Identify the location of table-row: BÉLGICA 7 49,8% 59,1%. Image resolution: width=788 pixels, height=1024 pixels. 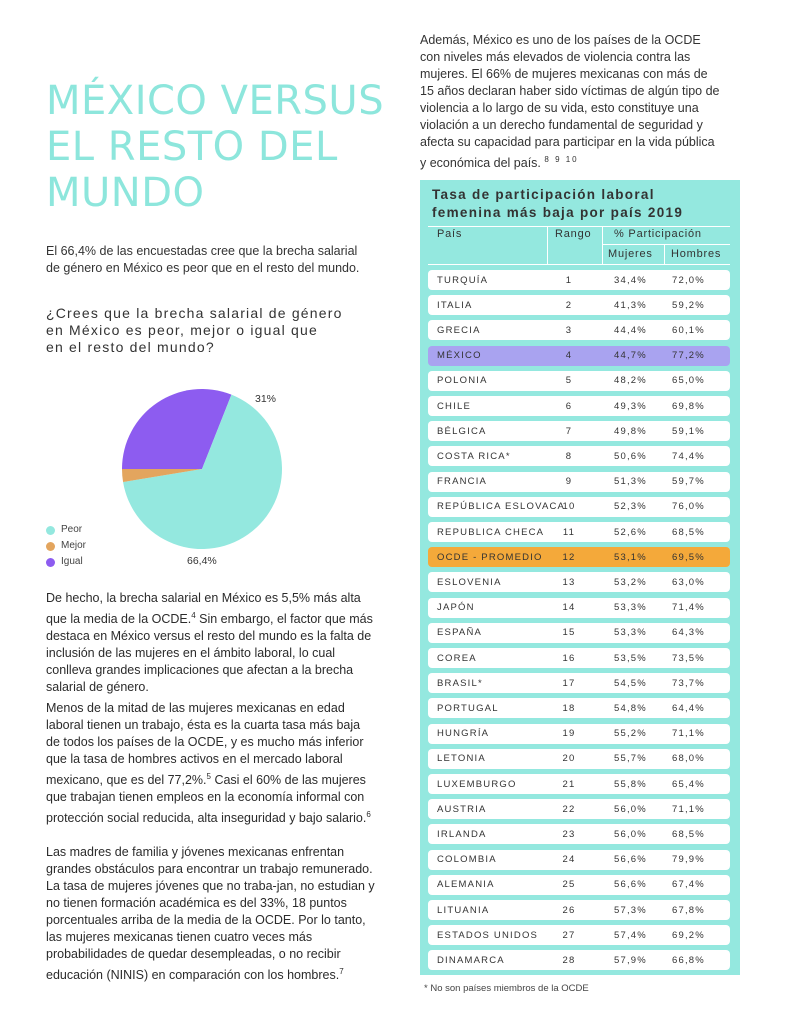
(579, 431).